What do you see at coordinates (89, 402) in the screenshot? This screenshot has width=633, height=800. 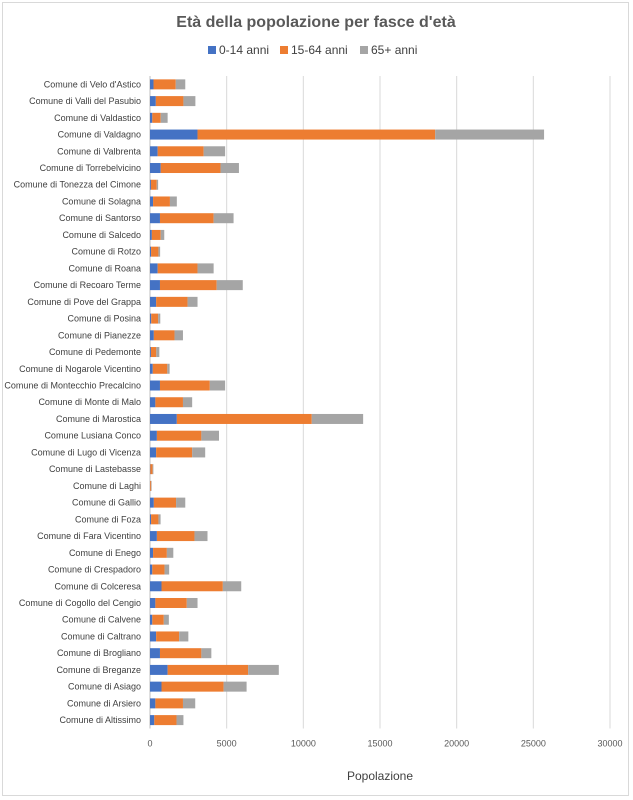 I see `category-label-19: Comune di Monte di Malo` at bounding box center [89, 402].